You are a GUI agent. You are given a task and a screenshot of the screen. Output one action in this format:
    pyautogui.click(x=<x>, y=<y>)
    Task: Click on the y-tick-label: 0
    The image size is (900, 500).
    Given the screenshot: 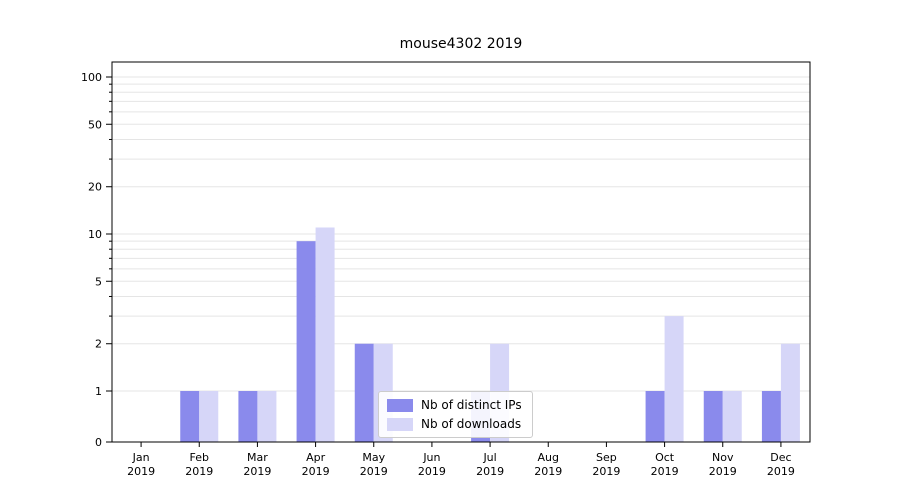 What is the action you would take?
    pyautogui.click(x=98, y=442)
    